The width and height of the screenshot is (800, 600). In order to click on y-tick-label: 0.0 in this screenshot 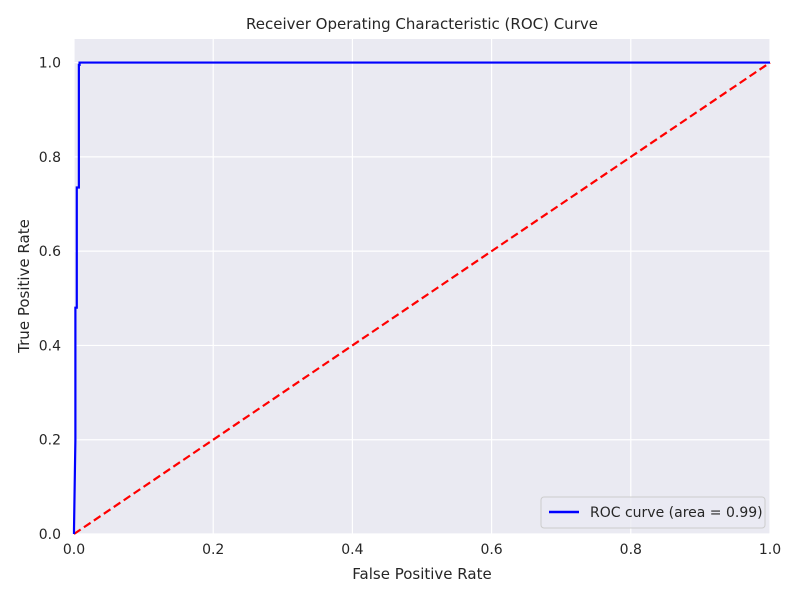, I will do `click(50, 535)`.